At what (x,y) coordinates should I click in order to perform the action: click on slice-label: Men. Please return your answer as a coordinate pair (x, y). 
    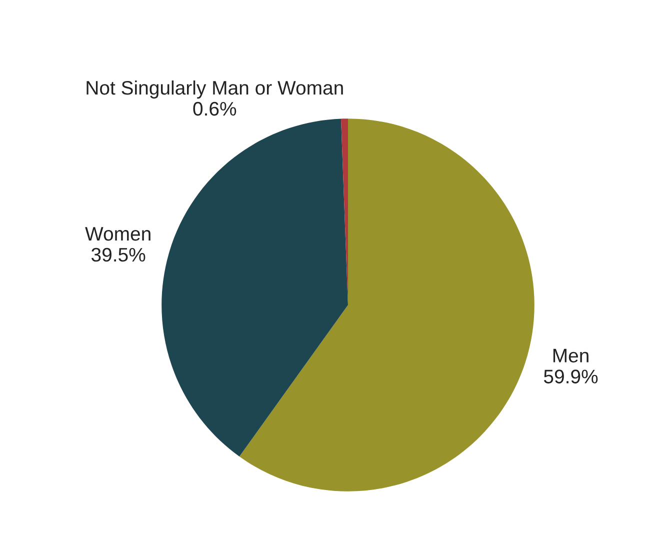
    Looking at the image, I should click on (570, 355).